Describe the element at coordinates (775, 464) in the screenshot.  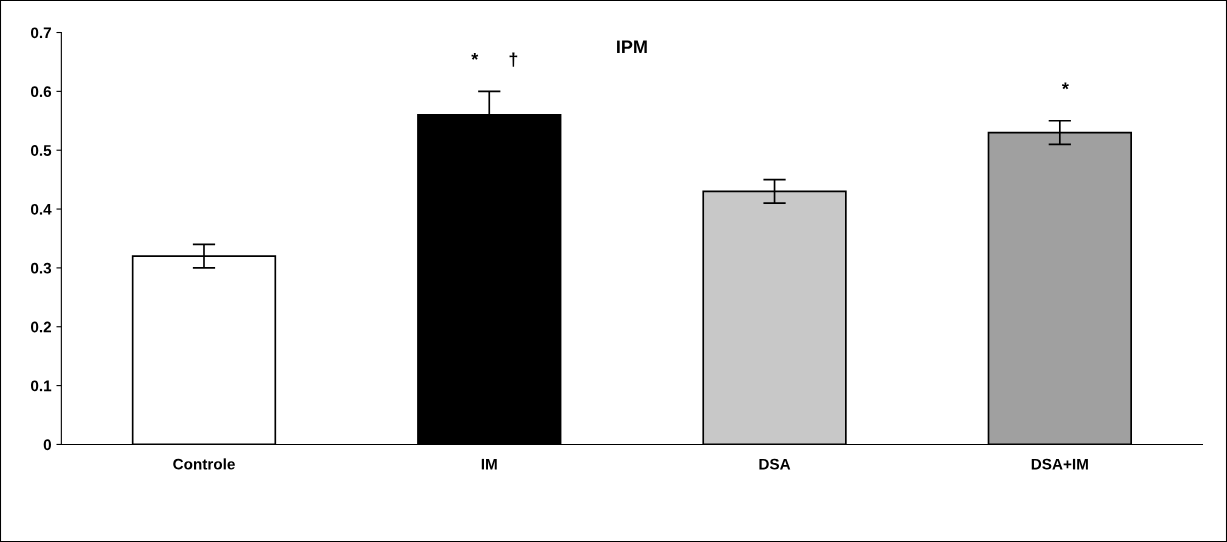
I see `x-tick-label: DSA` at that location.